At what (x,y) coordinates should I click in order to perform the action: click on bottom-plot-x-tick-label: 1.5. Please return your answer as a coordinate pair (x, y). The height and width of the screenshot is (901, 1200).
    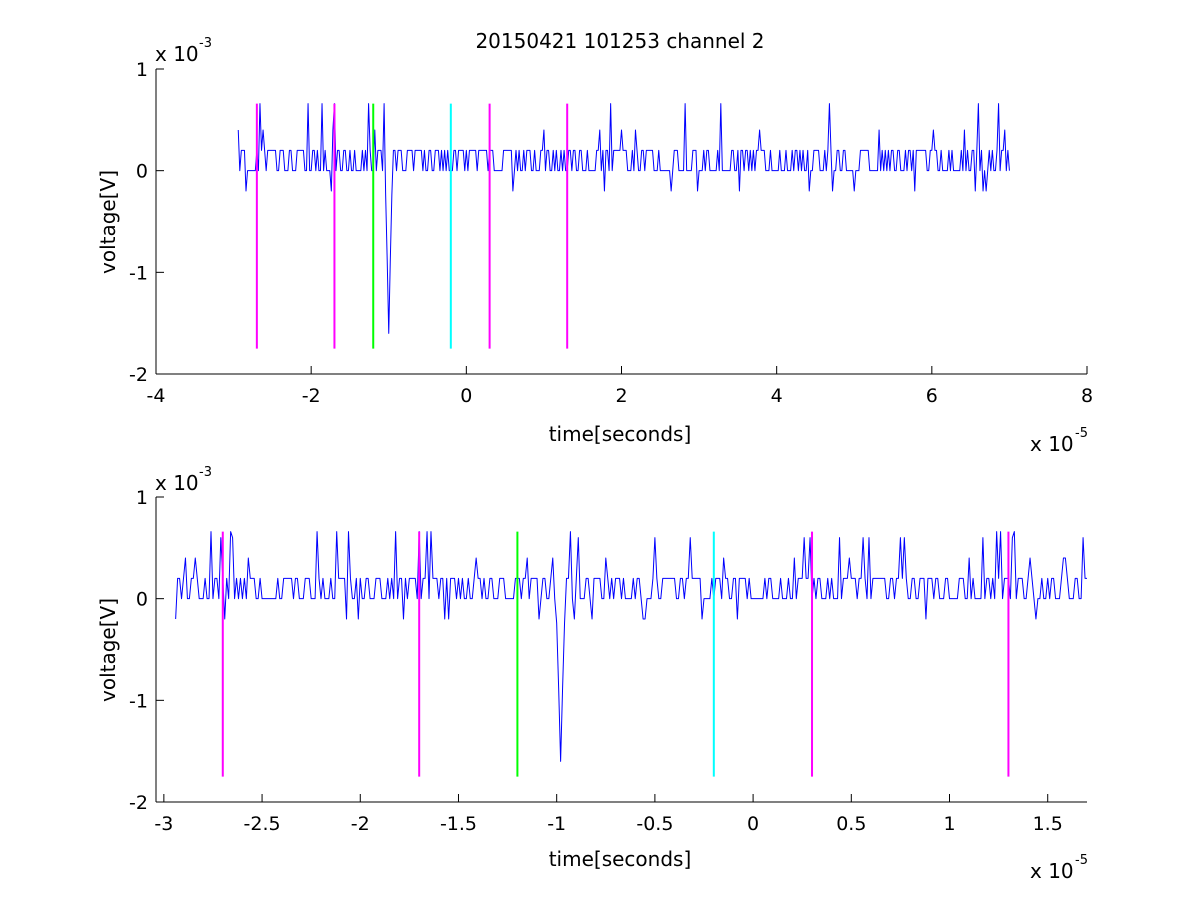
    Looking at the image, I should click on (1048, 824).